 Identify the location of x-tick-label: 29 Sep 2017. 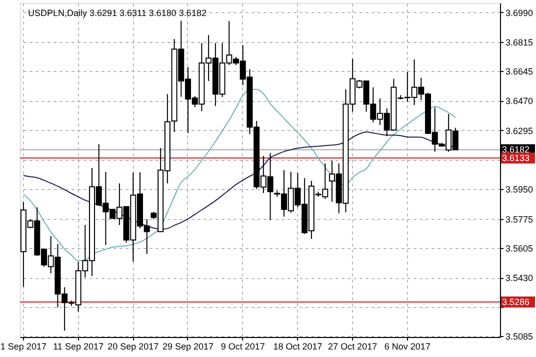
(188, 347).